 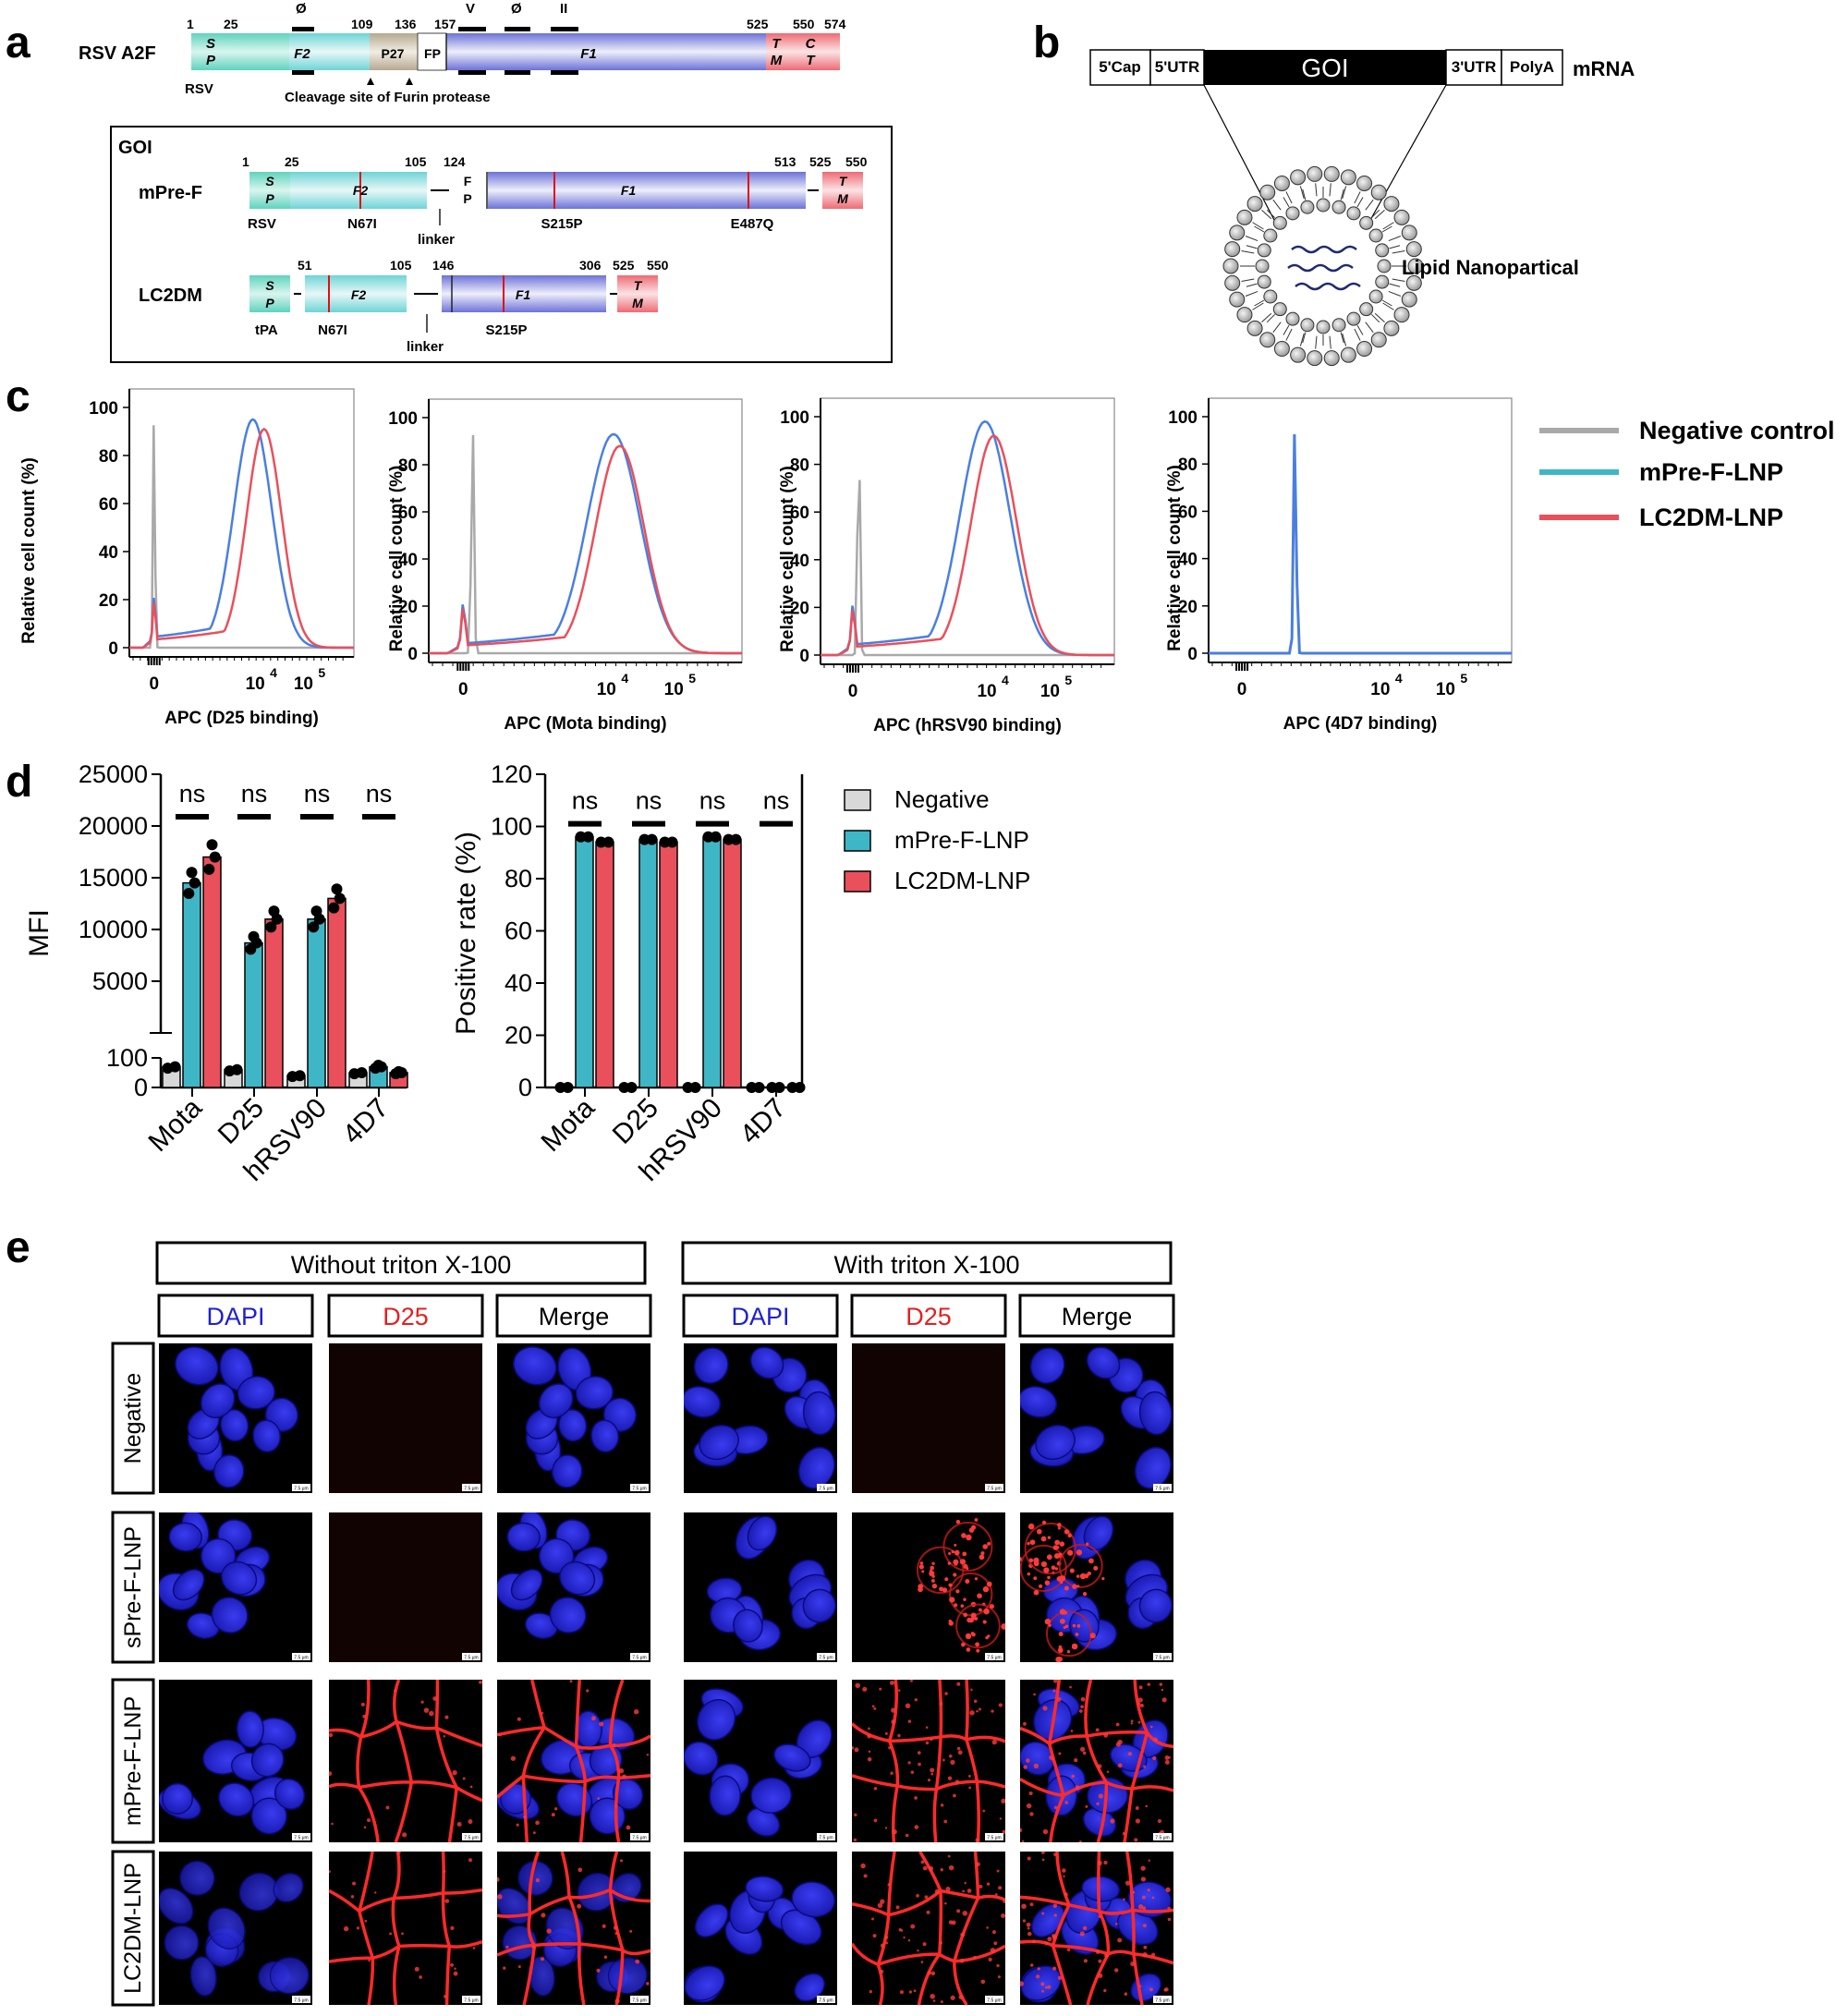 What do you see at coordinates (637, 303) in the screenshot?
I see `seg-text: M` at bounding box center [637, 303].